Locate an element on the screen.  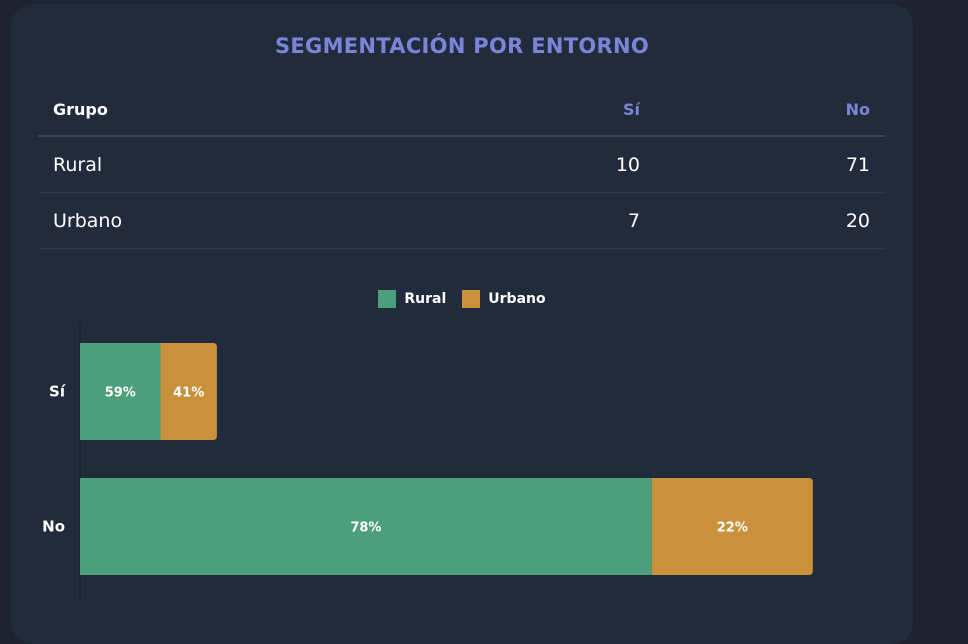
legend-label-urbano: Urbano is located at coordinates (517, 299).